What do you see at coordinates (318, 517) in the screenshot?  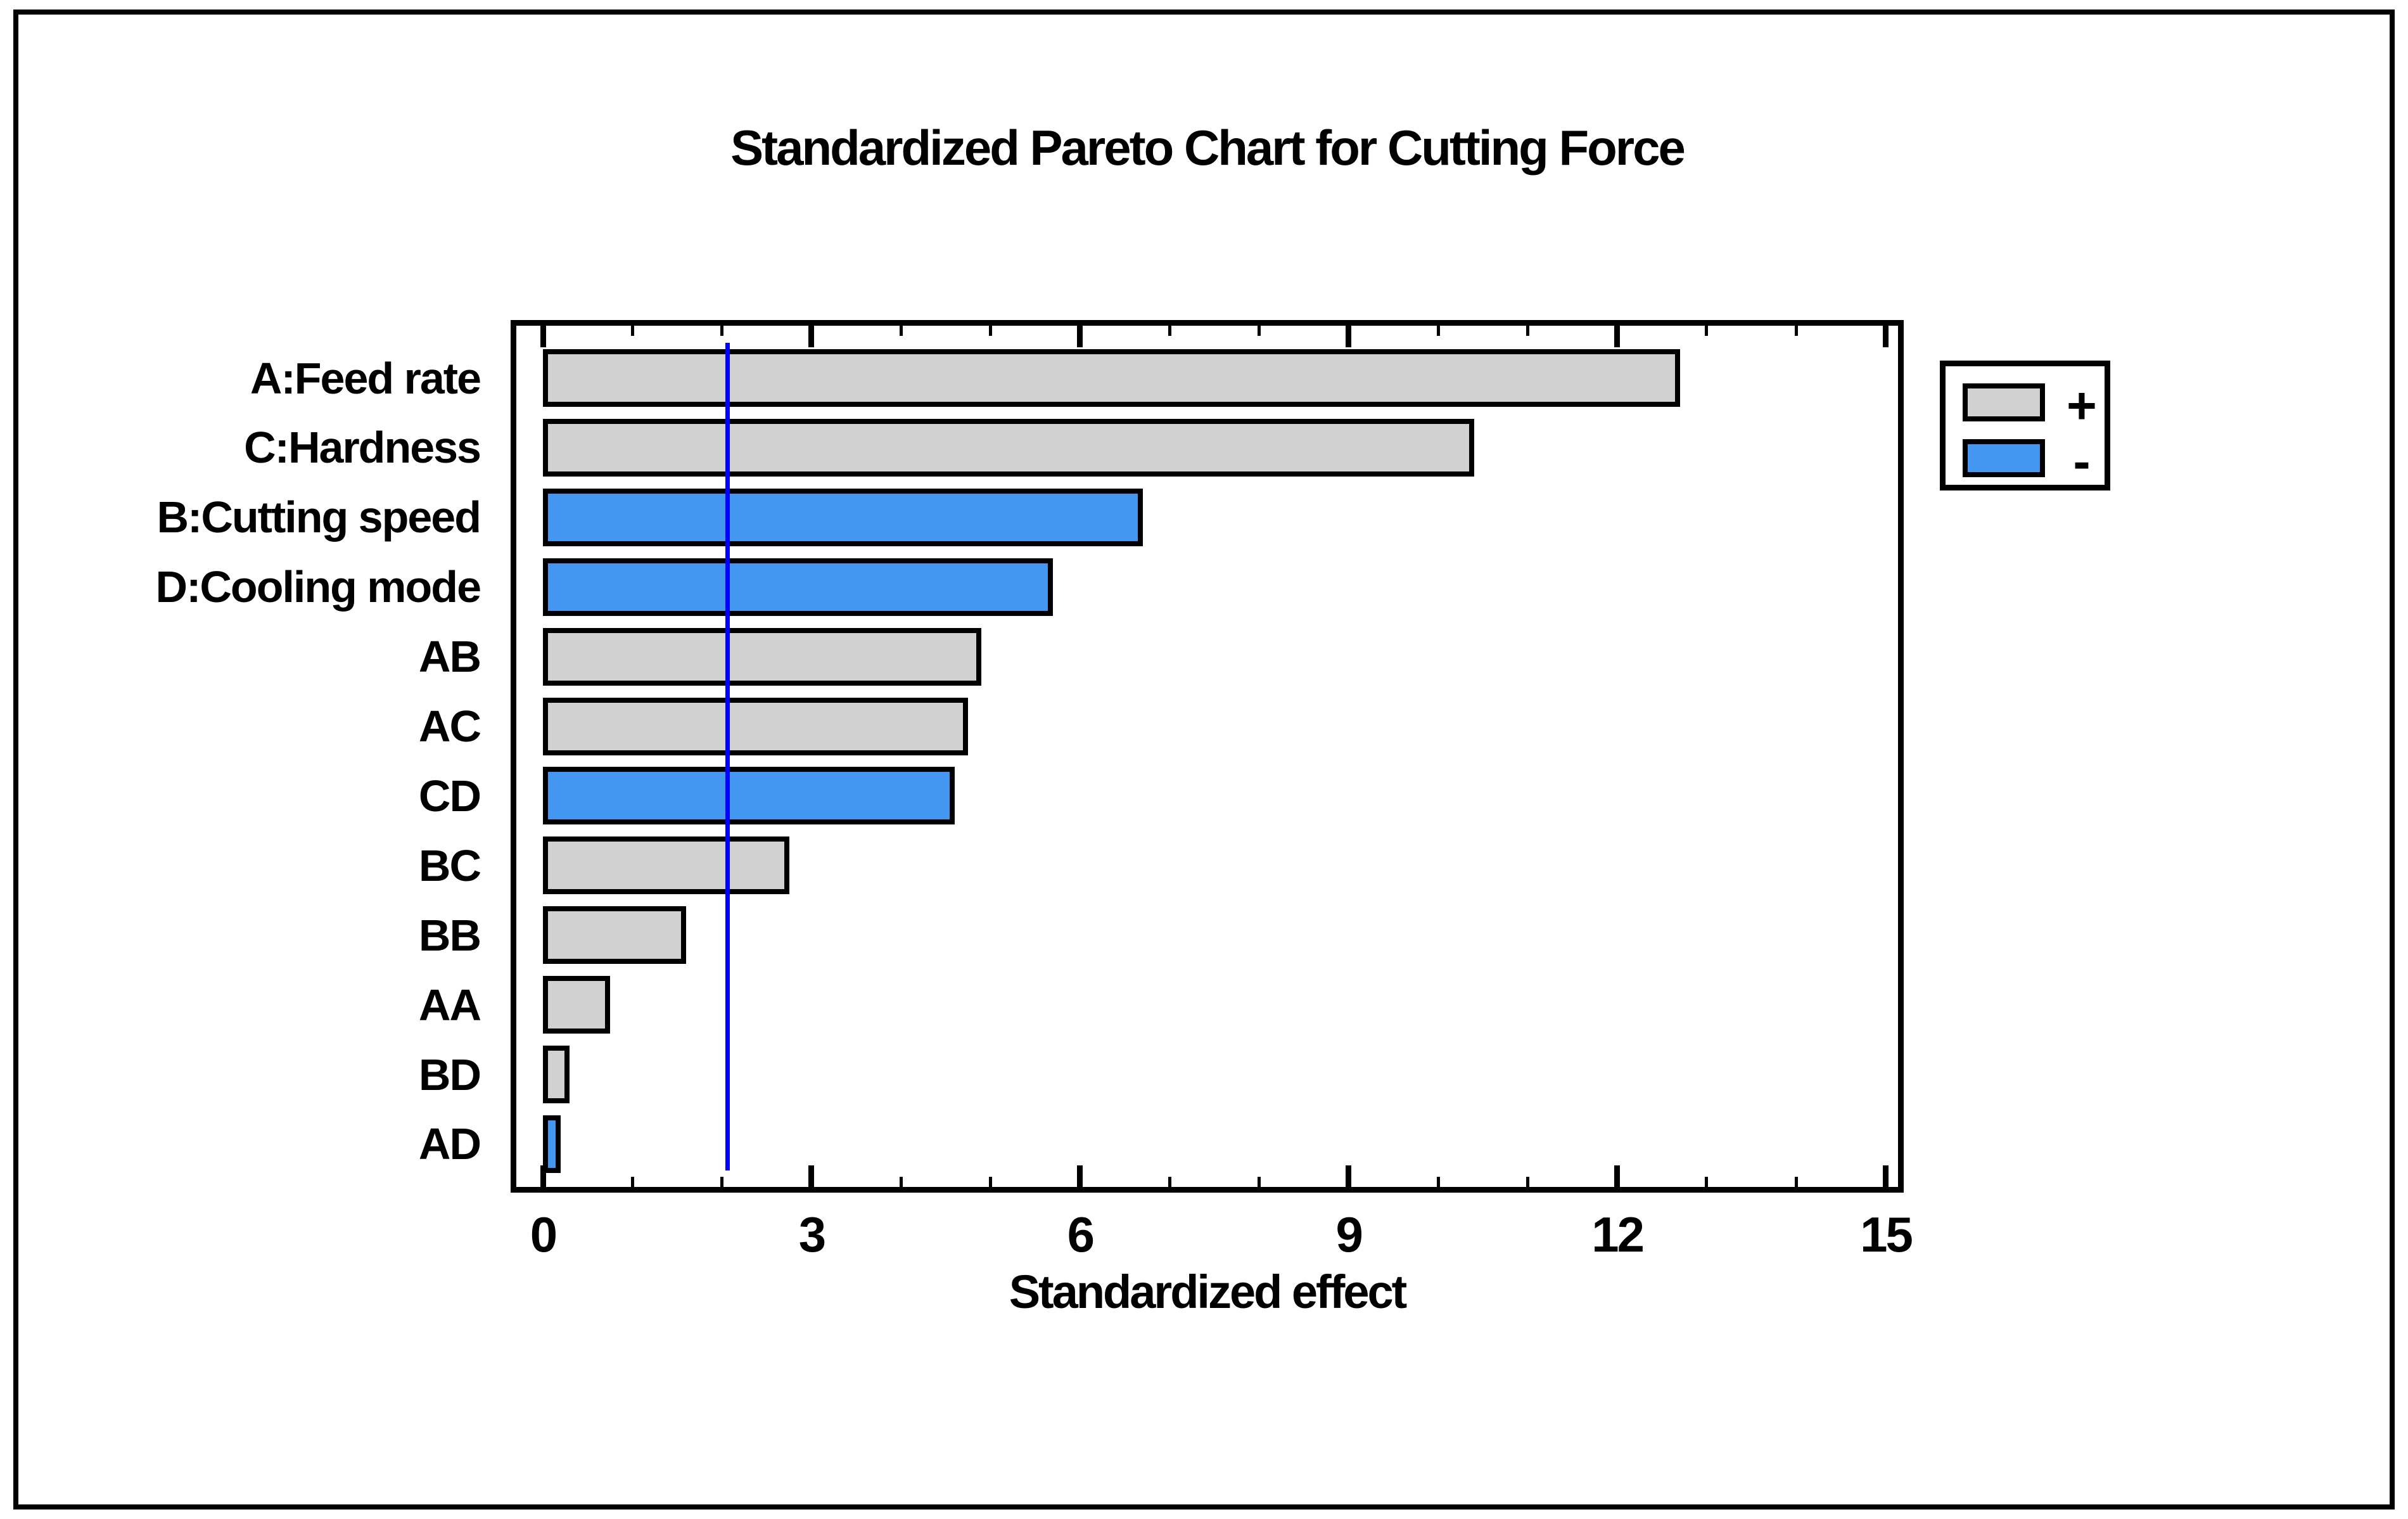 I see `category-label-b-cutting-speed: B:Cutting speed` at bounding box center [318, 517].